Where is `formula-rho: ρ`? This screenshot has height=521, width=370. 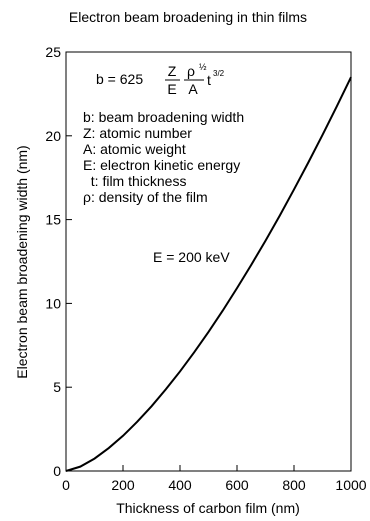
formula-rho: ρ is located at coordinates (191, 71).